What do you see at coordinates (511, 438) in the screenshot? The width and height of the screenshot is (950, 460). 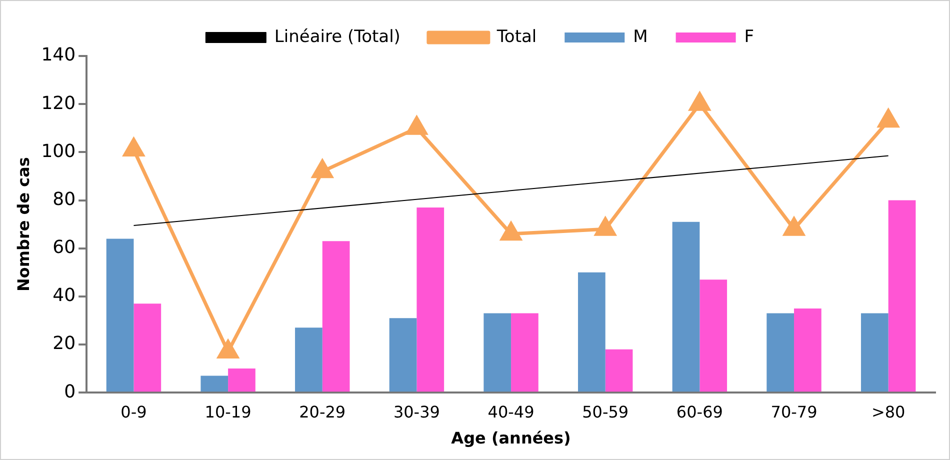 I see `x-axis-title: Age (années)` at bounding box center [511, 438].